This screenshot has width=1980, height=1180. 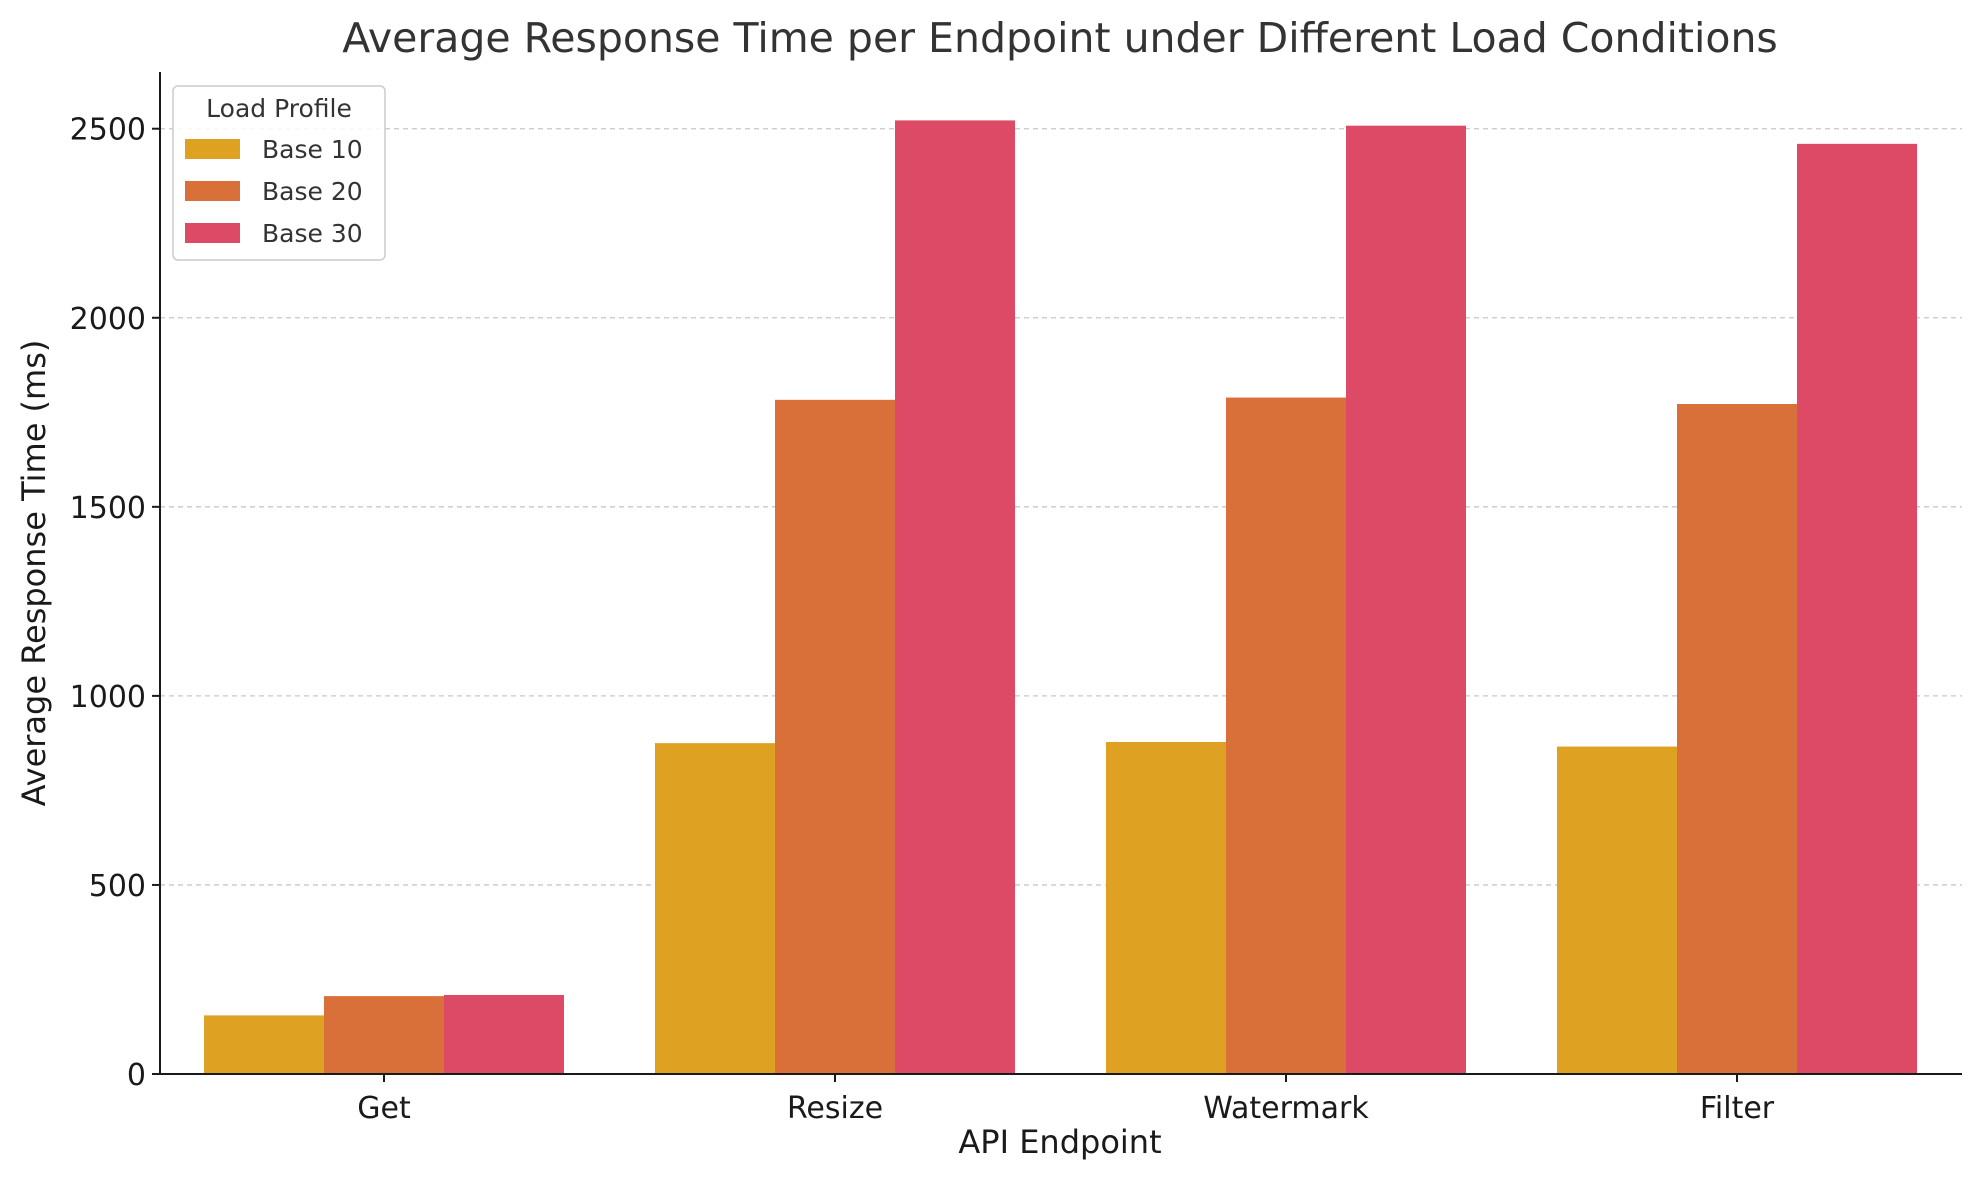 What do you see at coordinates (117, 886) in the screenshot?
I see `y-tick-label: 500` at bounding box center [117, 886].